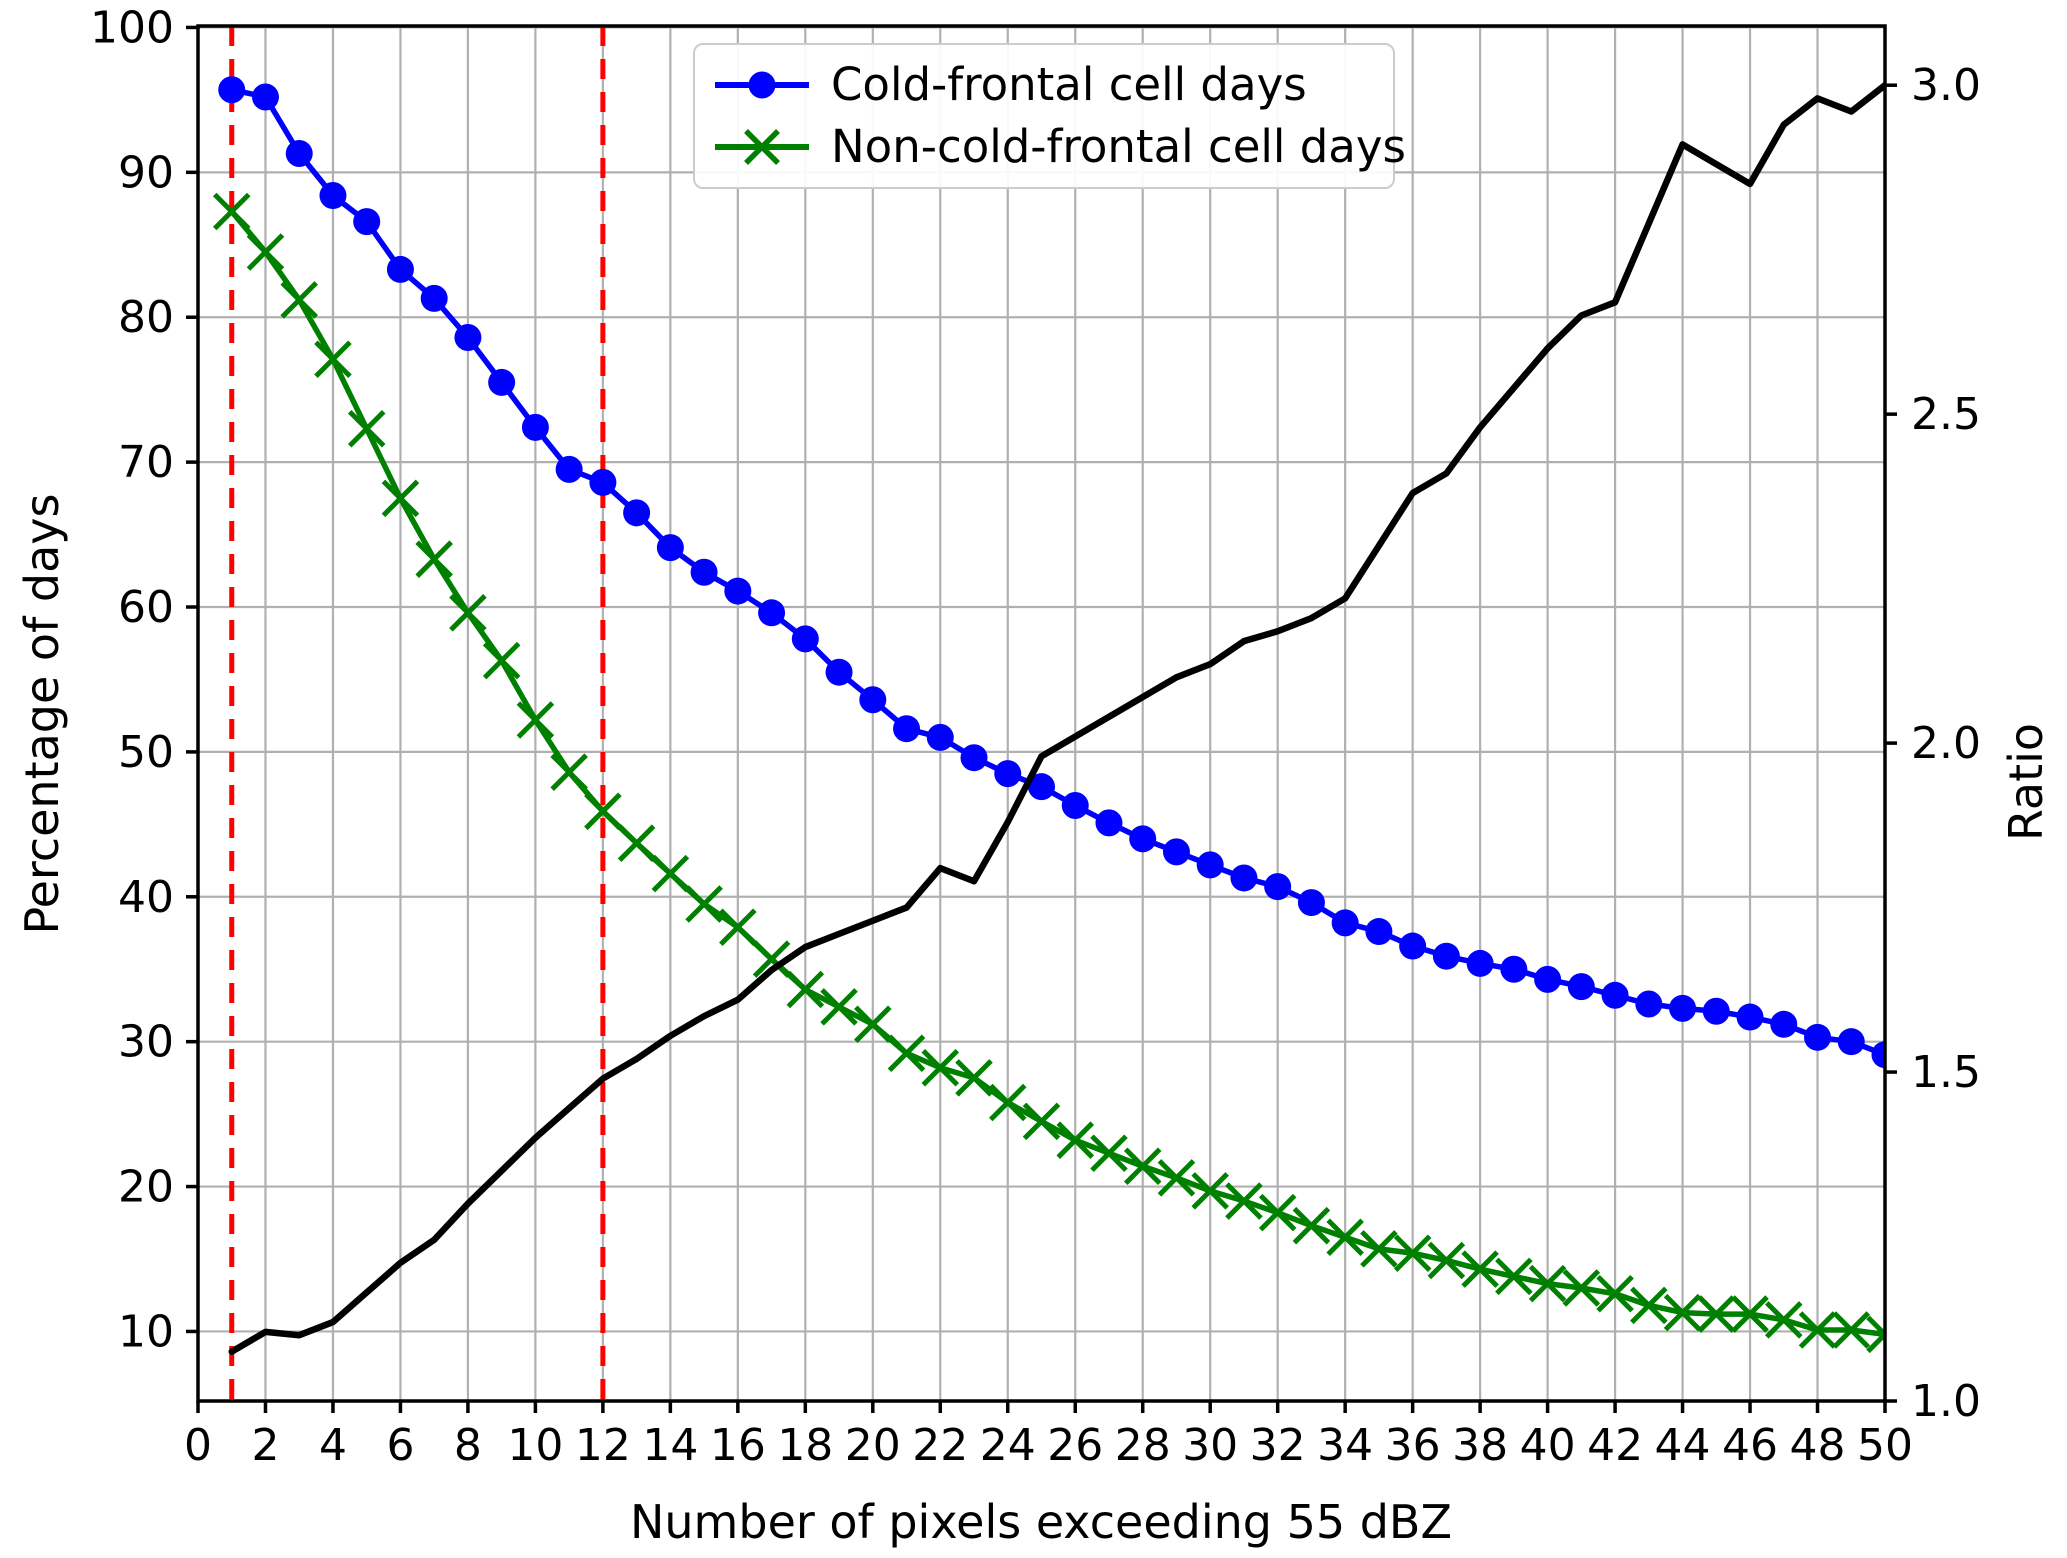 The height and width of the screenshot is (1558, 2067). I want to click on svg-text: 1.0, so click(1946, 1401).